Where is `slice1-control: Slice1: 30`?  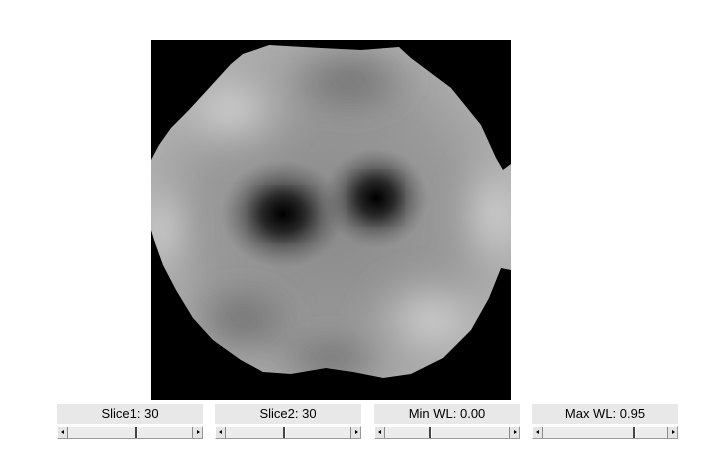 slice1-control: Slice1: 30 is located at coordinates (130, 421).